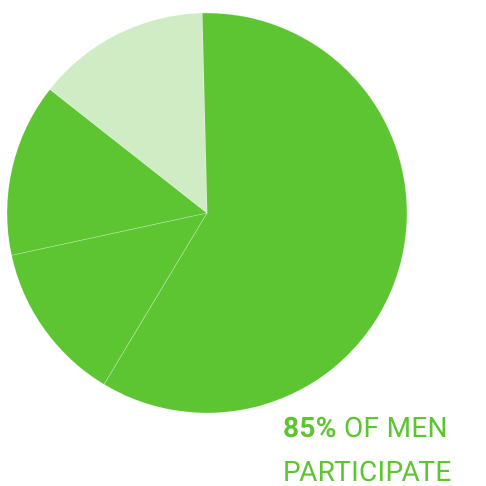 The image size is (486, 486). I want to click on highlight: 85%, so click(310, 427).